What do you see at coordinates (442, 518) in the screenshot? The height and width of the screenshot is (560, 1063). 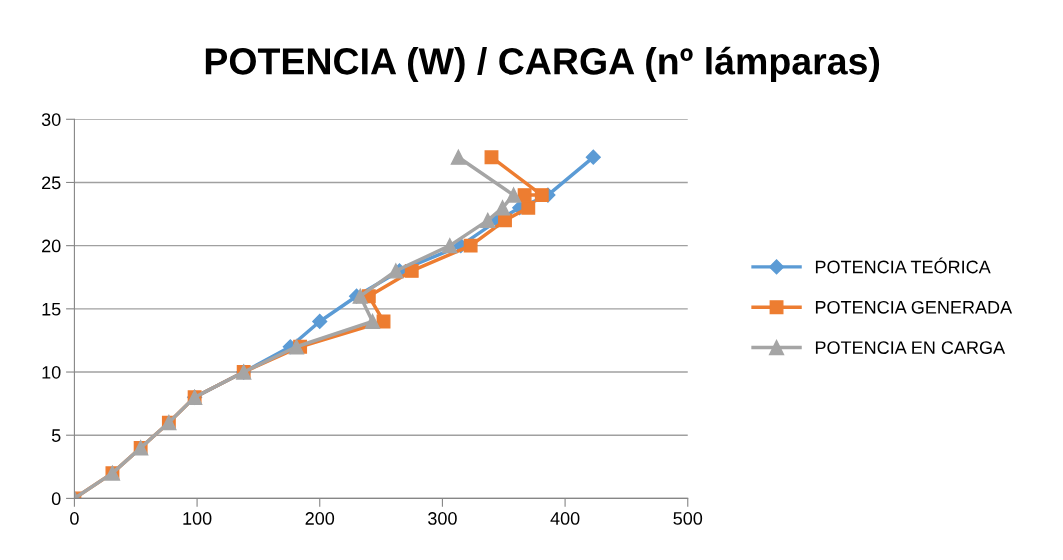 I see `x-tick-label: 300` at bounding box center [442, 518].